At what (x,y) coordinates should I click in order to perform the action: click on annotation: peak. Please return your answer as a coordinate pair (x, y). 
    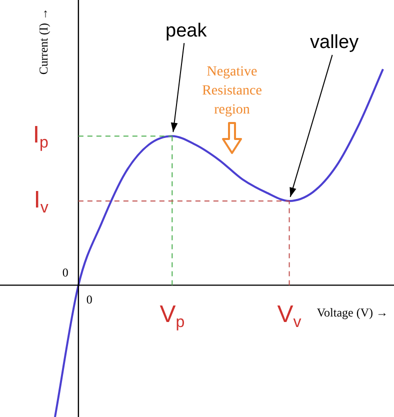
    Looking at the image, I should click on (187, 31).